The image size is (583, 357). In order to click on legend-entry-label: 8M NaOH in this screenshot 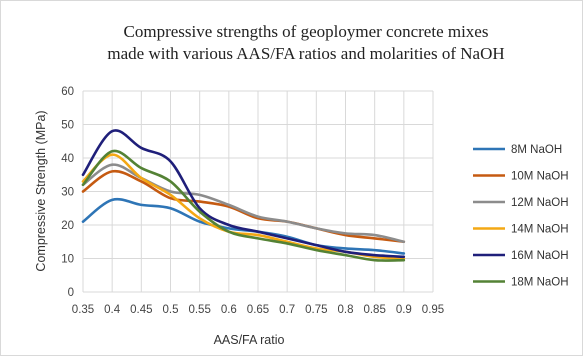, I will do `click(536, 150)`.